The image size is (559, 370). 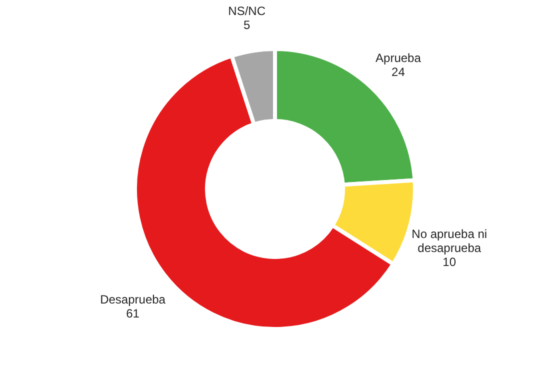 I want to click on slice-label: Desaprueba, so click(x=133, y=299).